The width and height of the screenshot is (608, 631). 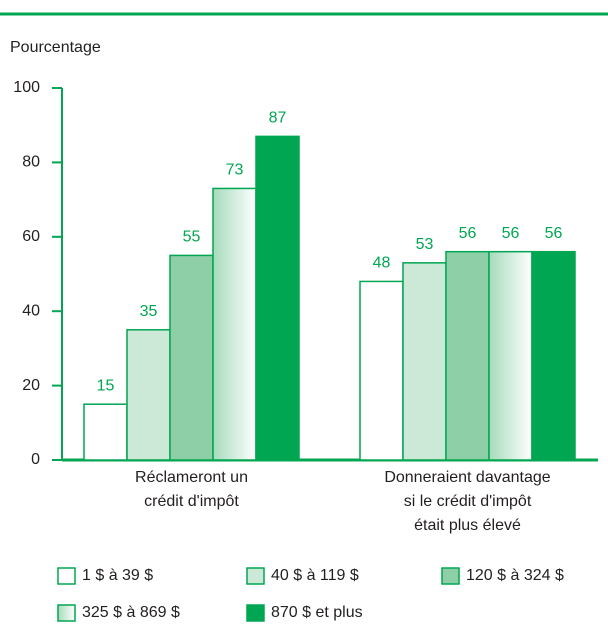 I want to click on value-label: 55, so click(x=192, y=237).